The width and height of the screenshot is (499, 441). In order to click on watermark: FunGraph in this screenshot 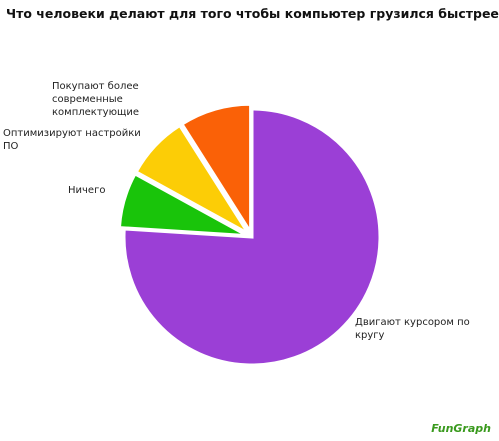, I will do `click(461, 428)`.